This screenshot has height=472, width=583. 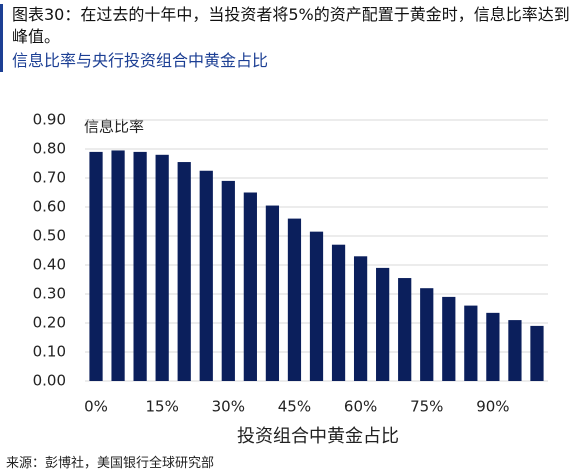 What do you see at coordinates (49, 352) in the screenshot?
I see `y-tick-label: 0.10` at bounding box center [49, 352].